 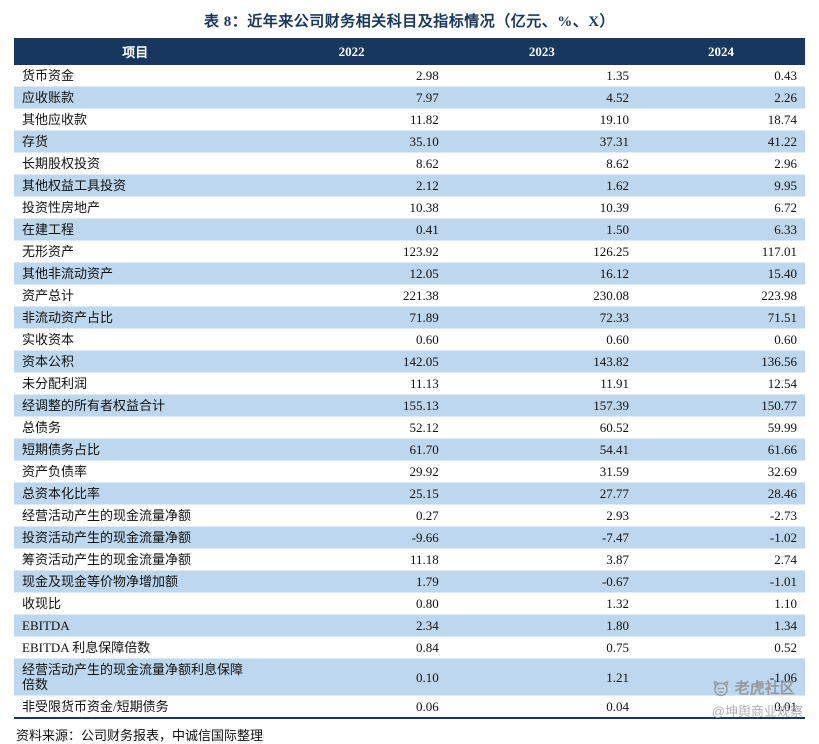 I want to click on value-cell: 61.70, so click(x=351, y=449).